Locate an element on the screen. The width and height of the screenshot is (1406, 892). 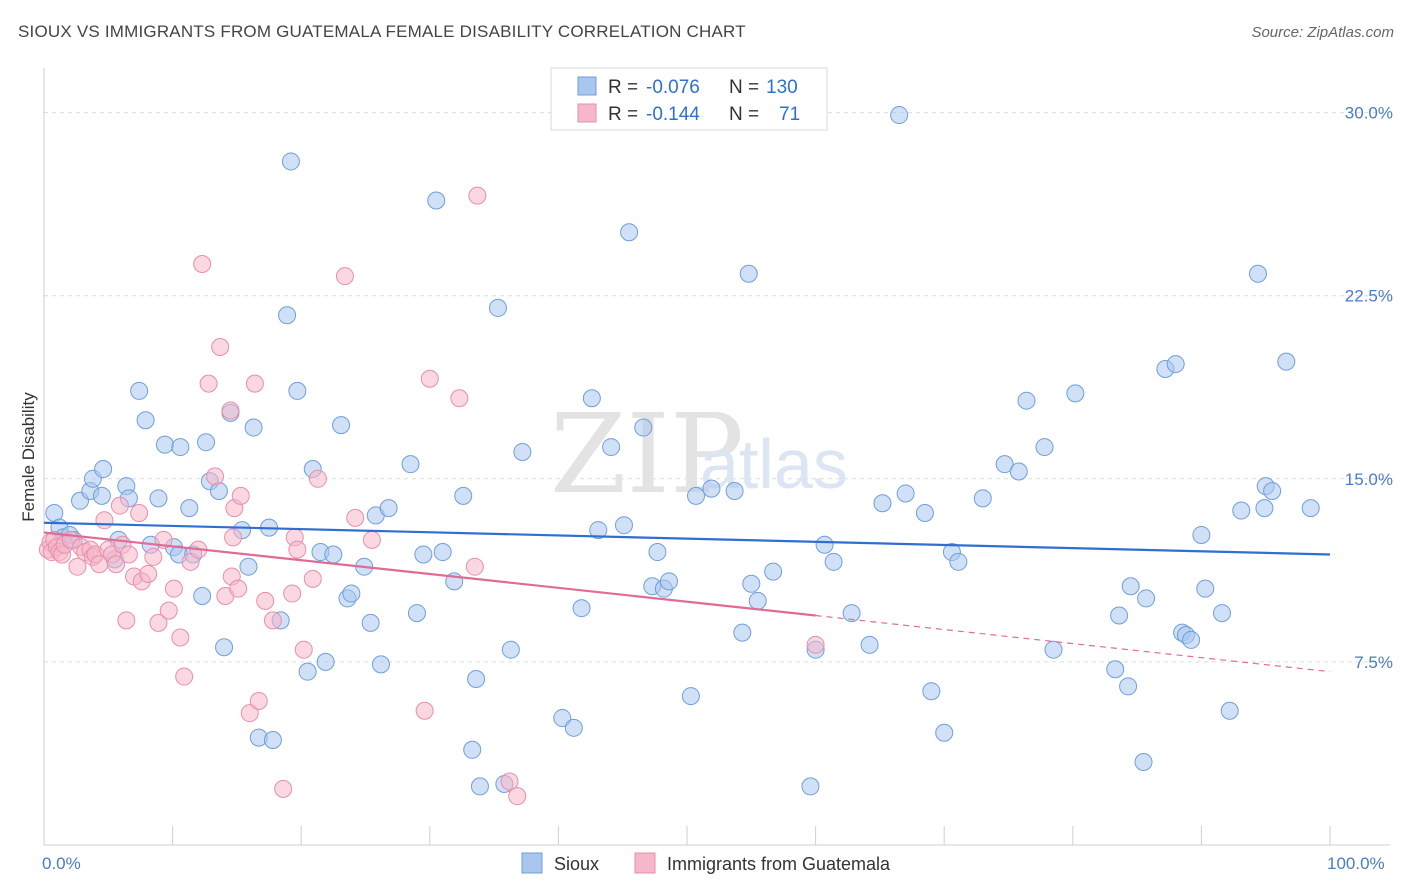
legend-n-value-2: 71 is located at coordinates (789, 114).